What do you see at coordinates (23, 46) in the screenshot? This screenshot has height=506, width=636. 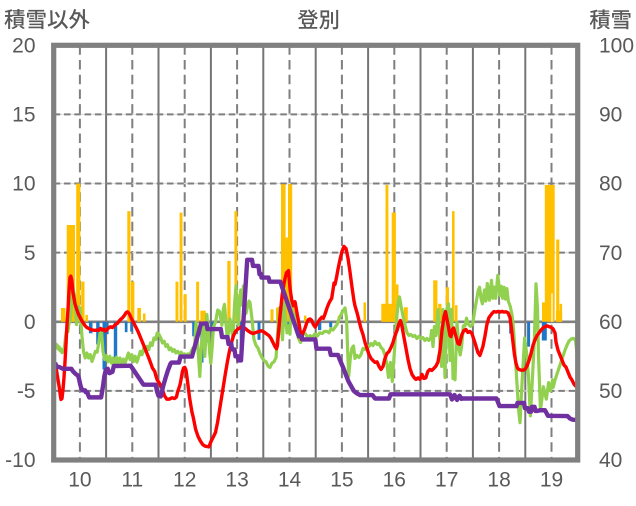 I see `svg-text: 20` at bounding box center [23, 46].